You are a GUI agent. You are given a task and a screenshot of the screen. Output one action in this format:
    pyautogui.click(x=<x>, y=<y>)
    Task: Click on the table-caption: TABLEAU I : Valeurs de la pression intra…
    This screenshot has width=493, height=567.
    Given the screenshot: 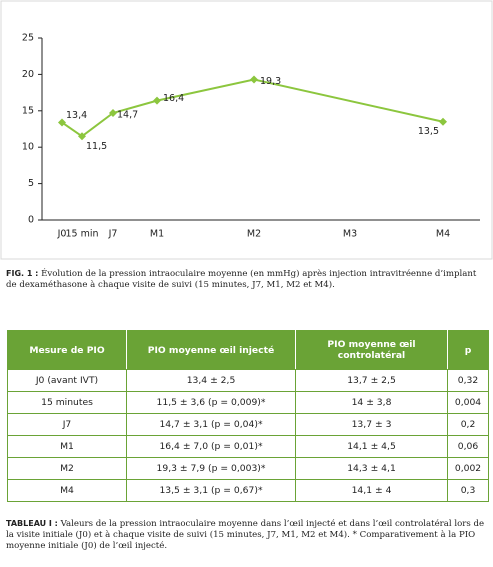 What is the action you would take?
    pyautogui.click(x=247, y=535)
    